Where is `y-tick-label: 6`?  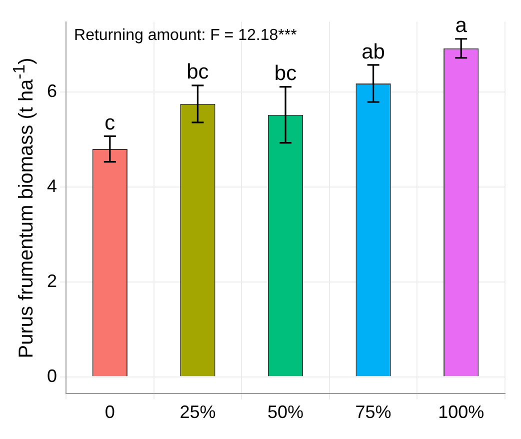 y-tick-label: 6 is located at coordinates (52, 91).